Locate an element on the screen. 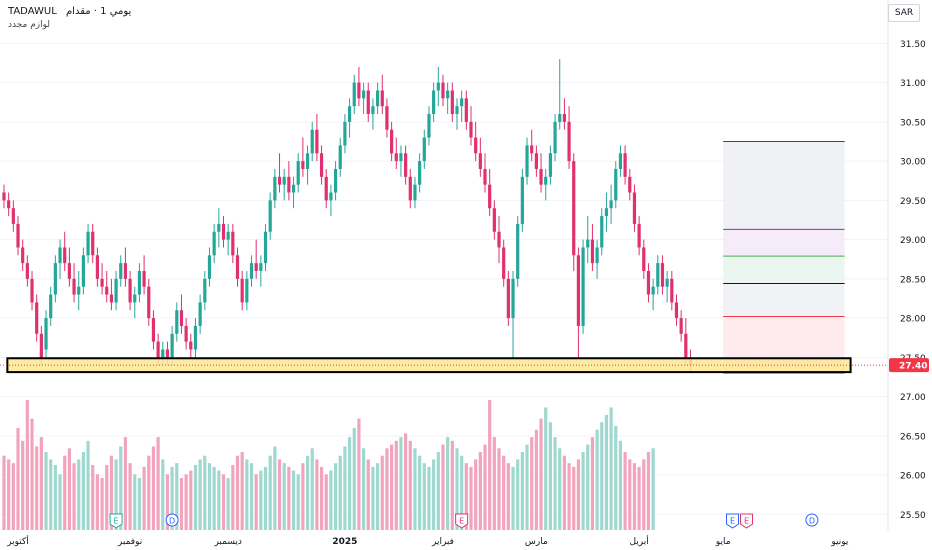 The height and width of the screenshot is (550, 932). y-tick-label: 28.50 is located at coordinates (913, 280).